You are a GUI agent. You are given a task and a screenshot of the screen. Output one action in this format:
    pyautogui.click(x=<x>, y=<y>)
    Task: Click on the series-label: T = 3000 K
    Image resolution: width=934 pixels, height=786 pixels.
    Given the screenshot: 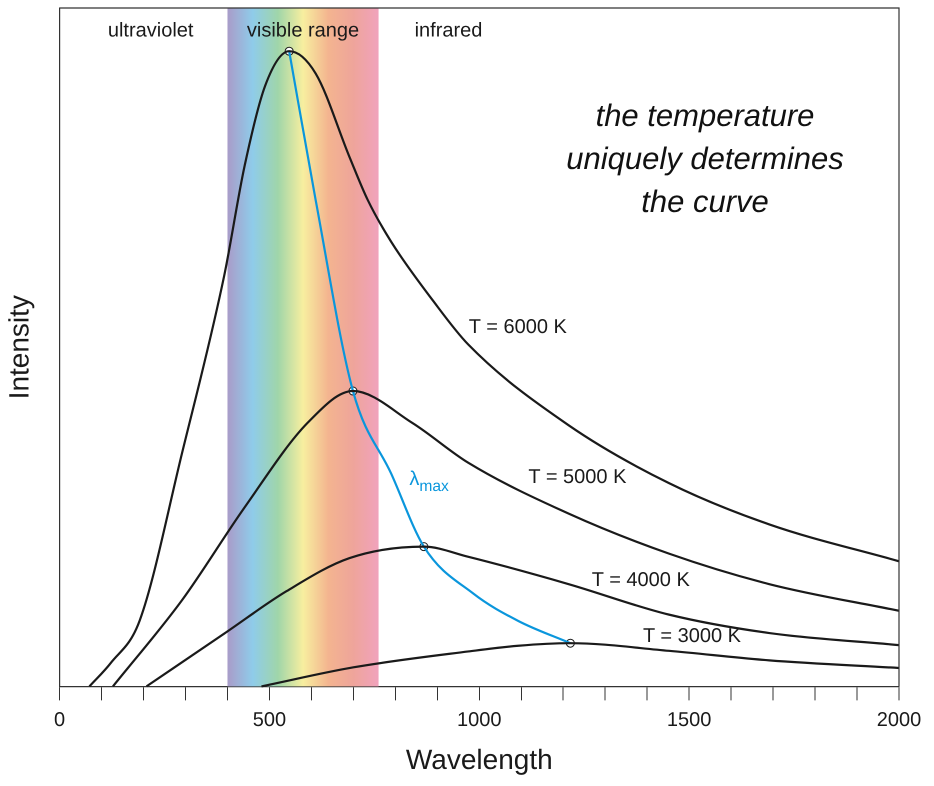 What is the action you would take?
    pyautogui.click(x=692, y=635)
    